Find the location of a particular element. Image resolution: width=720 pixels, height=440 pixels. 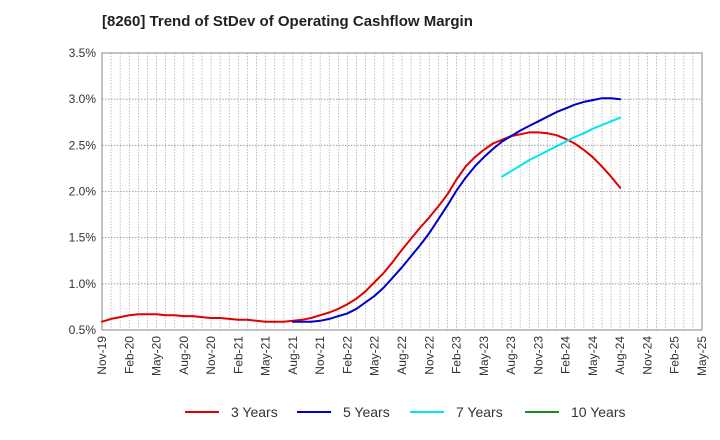

x-tick-label: Nov-23 is located at coordinates (538, 355).